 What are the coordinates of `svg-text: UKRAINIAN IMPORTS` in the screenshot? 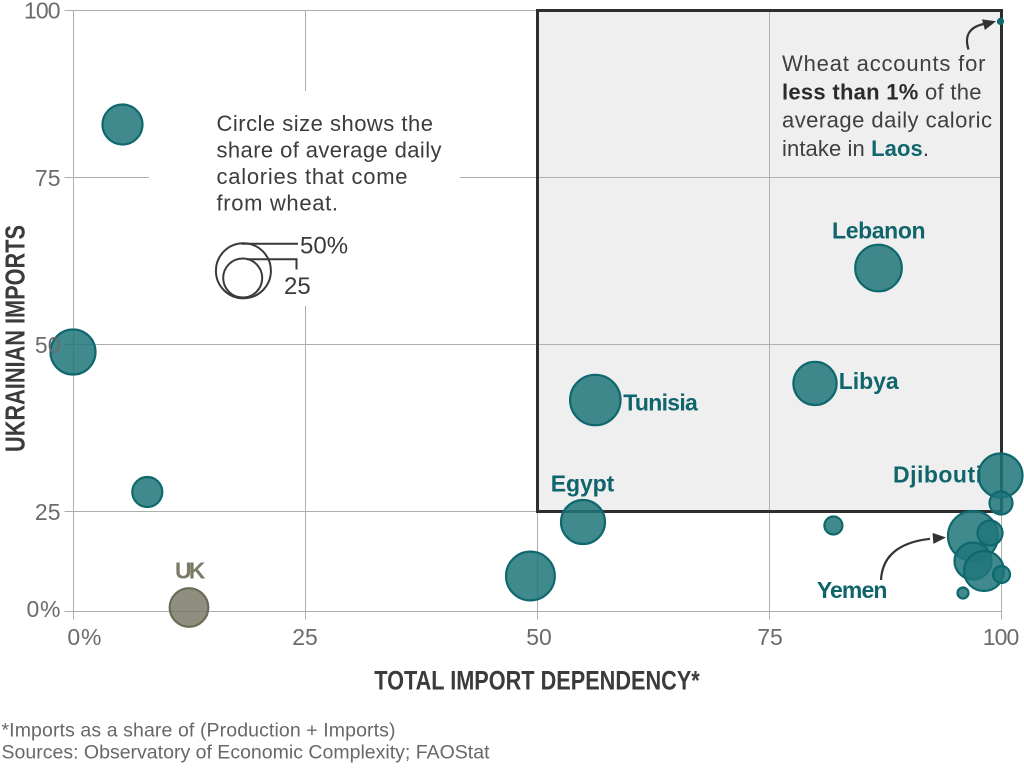 It's located at (15, 338).